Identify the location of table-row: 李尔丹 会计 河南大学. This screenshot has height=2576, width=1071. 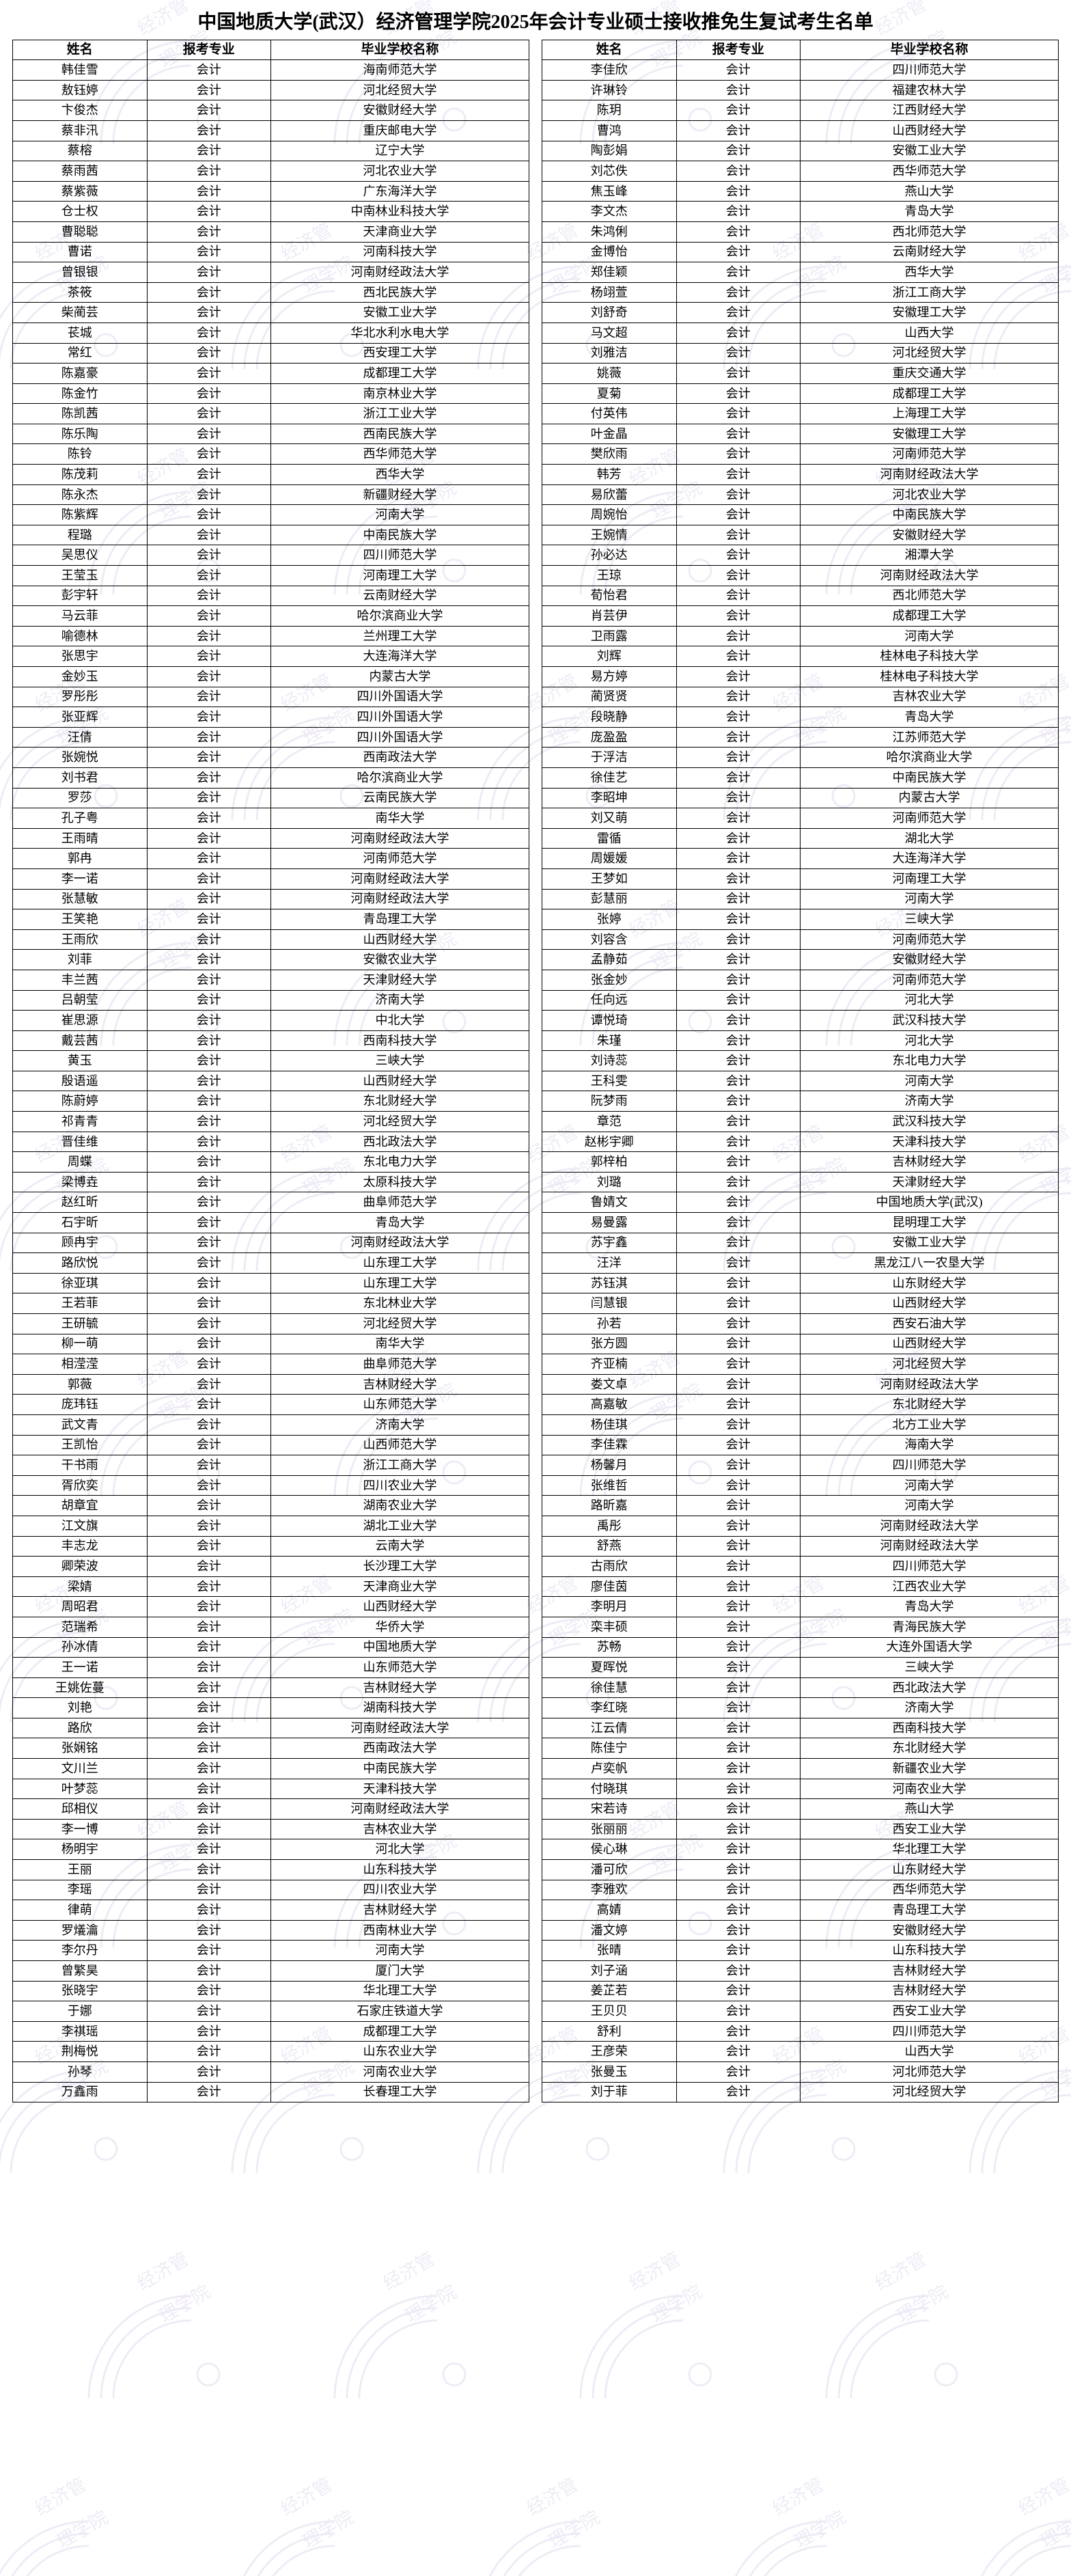
(271, 1950).